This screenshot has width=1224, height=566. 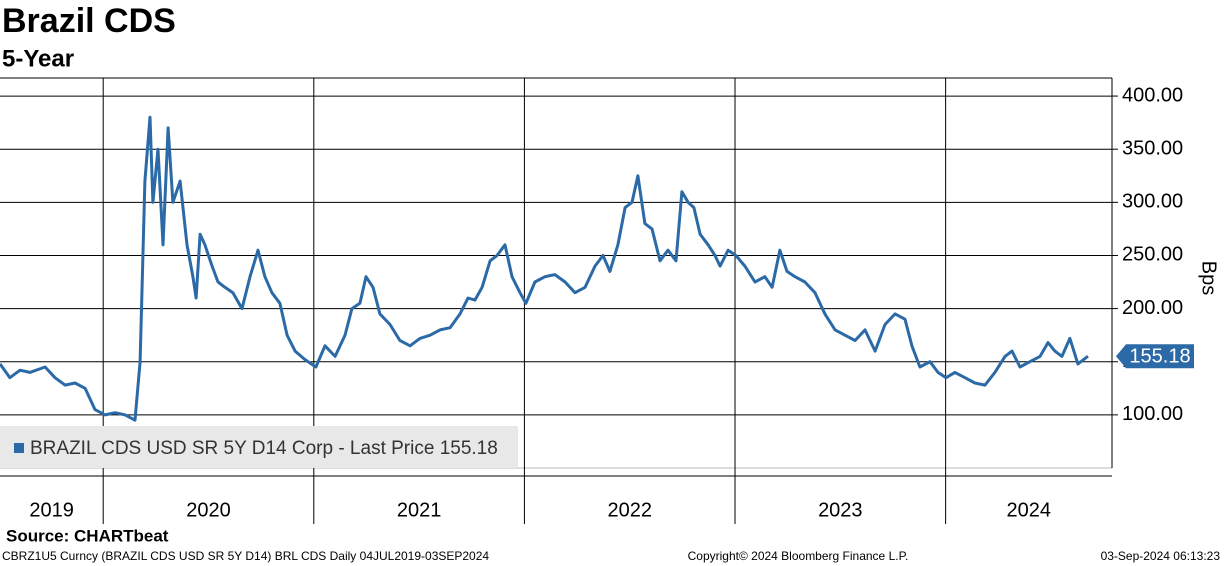 I want to click on x-tick-label: 2021, so click(x=419, y=510).